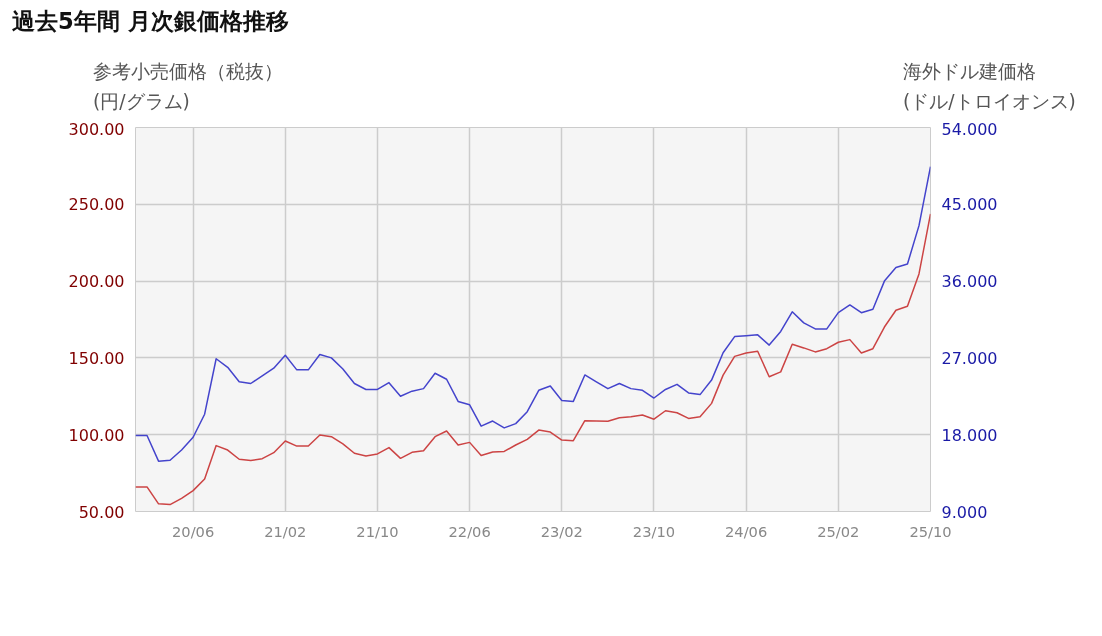 This screenshot has height=636, width=1102. I want to click on y-tick-label: 50.00, so click(101, 512).